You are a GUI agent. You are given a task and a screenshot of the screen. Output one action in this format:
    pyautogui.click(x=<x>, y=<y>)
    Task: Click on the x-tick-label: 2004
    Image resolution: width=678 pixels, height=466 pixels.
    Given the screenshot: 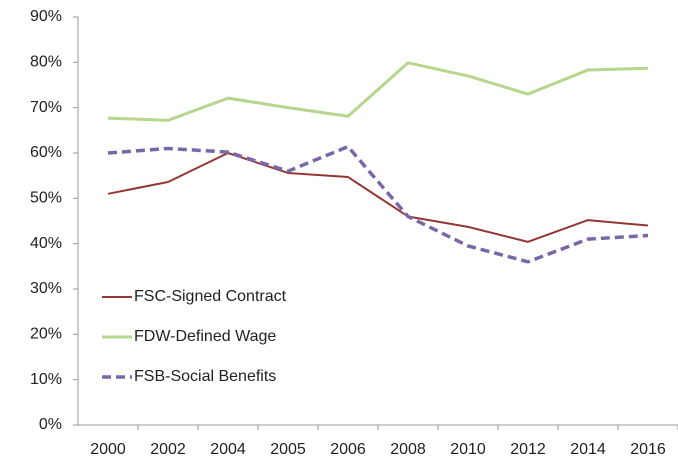 What is the action you would take?
    pyautogui.click(x=228, y=449)
    